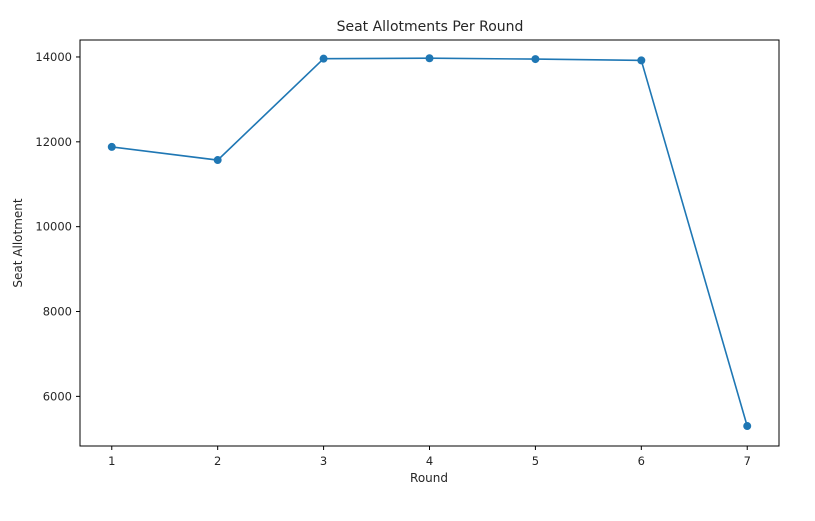  Describe the element at coordinates (747, 461) in the screenshot. I see `x-tick-label: 7` at that location.